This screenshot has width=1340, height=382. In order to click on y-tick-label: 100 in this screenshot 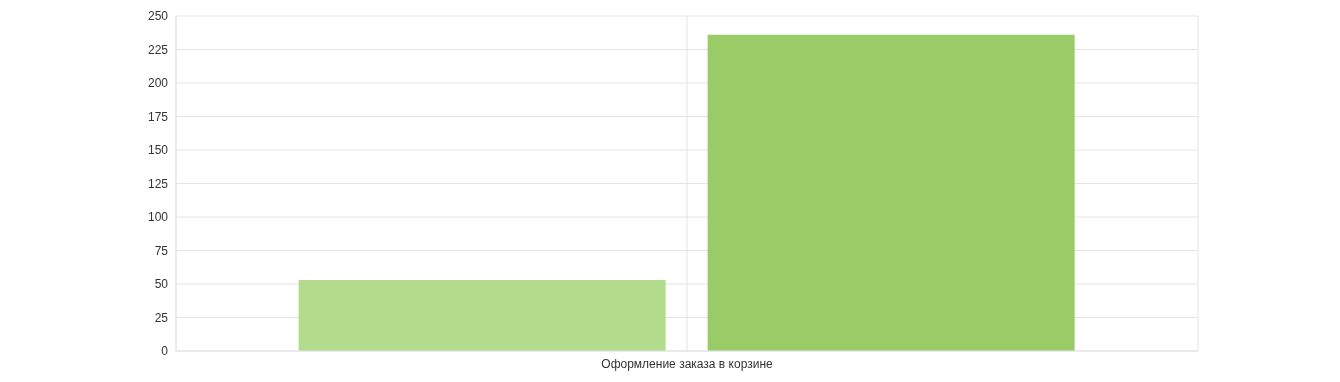, I will do `click(158, 217)`.